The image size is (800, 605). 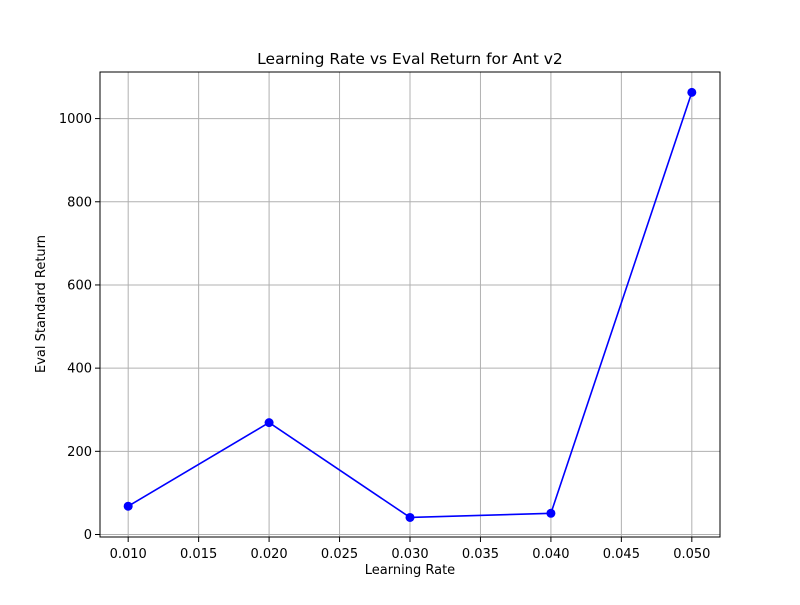 I want to click on x-tick-label: 0.050, so click(x=691, y=554).